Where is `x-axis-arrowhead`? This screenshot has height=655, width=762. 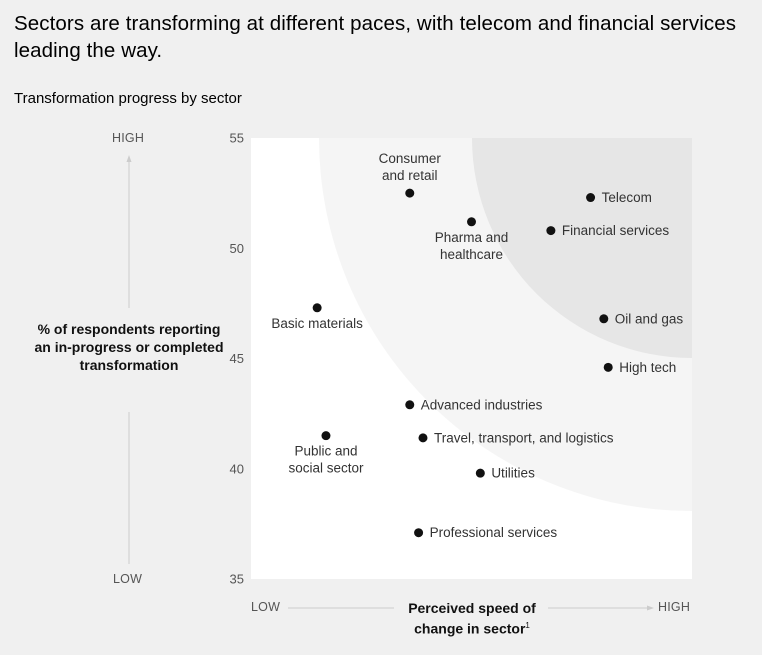
x-axis-arrowhead is located at coordinates (650, 608).